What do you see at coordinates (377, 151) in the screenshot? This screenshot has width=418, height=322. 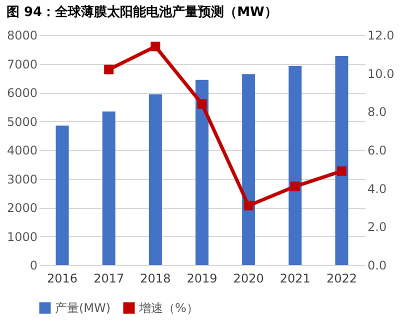 I see `y2-tick-label: 6.0` at bounding box center [377, 151].